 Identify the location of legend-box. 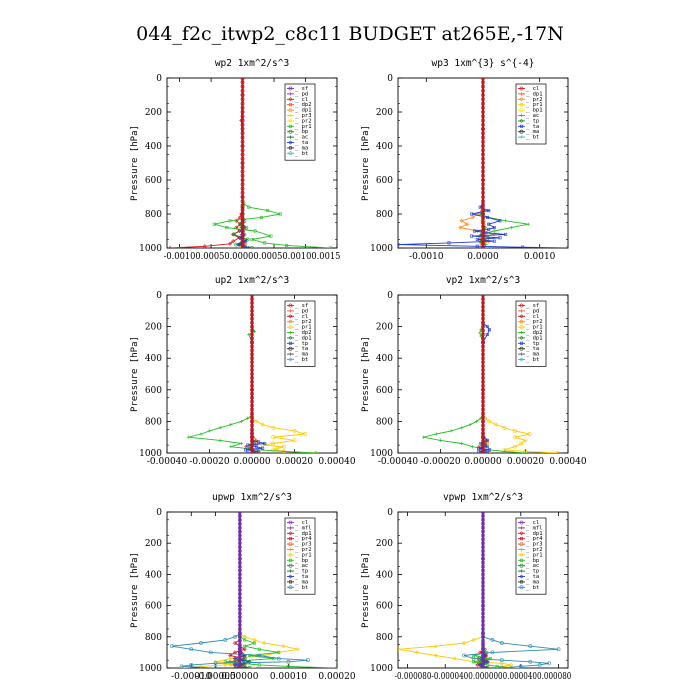
(300, 333).